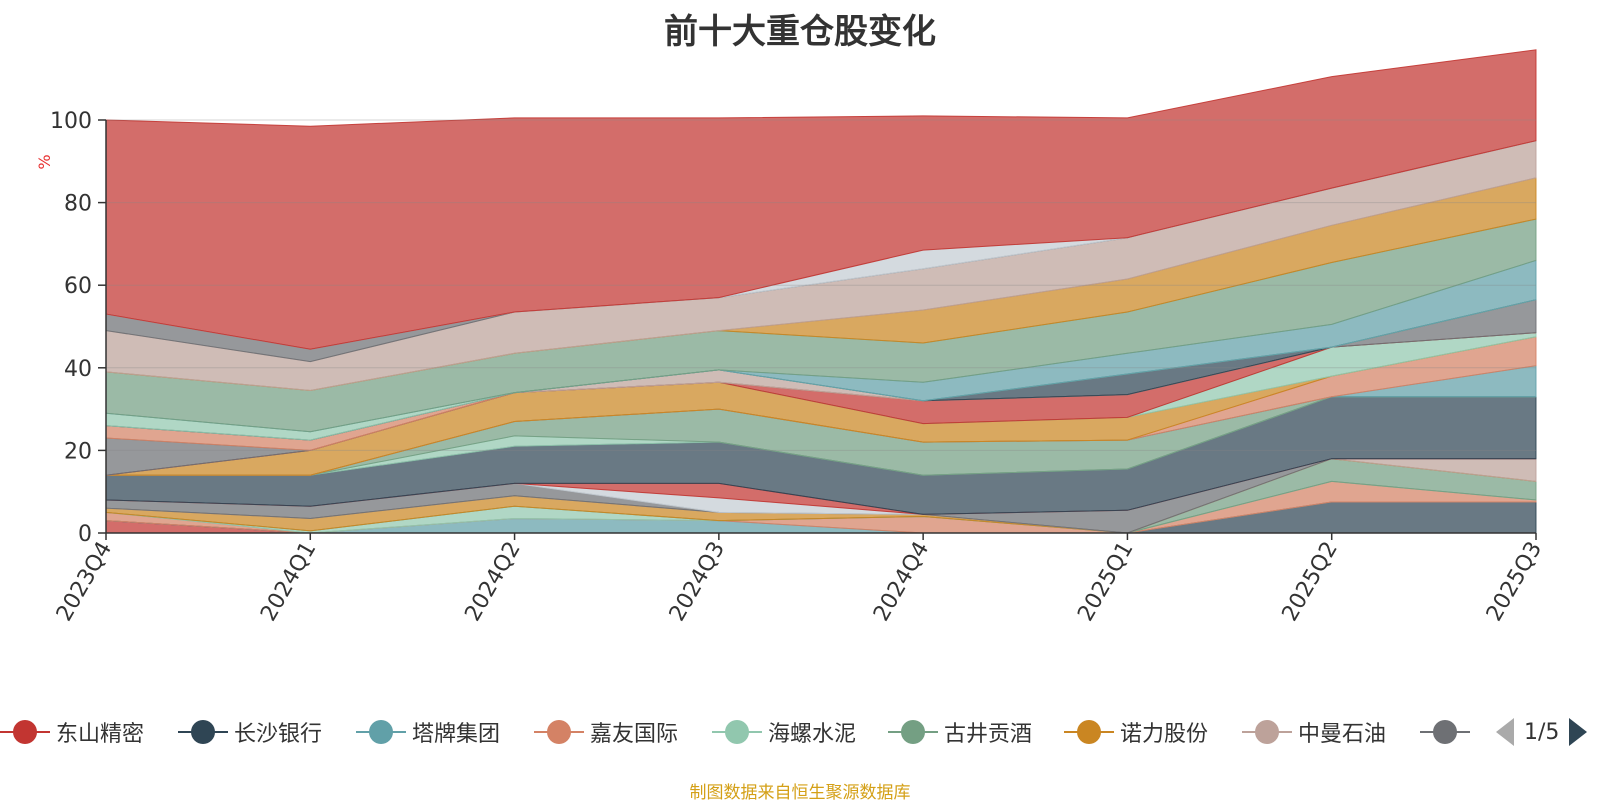 This screenshot has width=1600, height=803. I want to click on legend-label: 长沙银行, so click(278, 734).